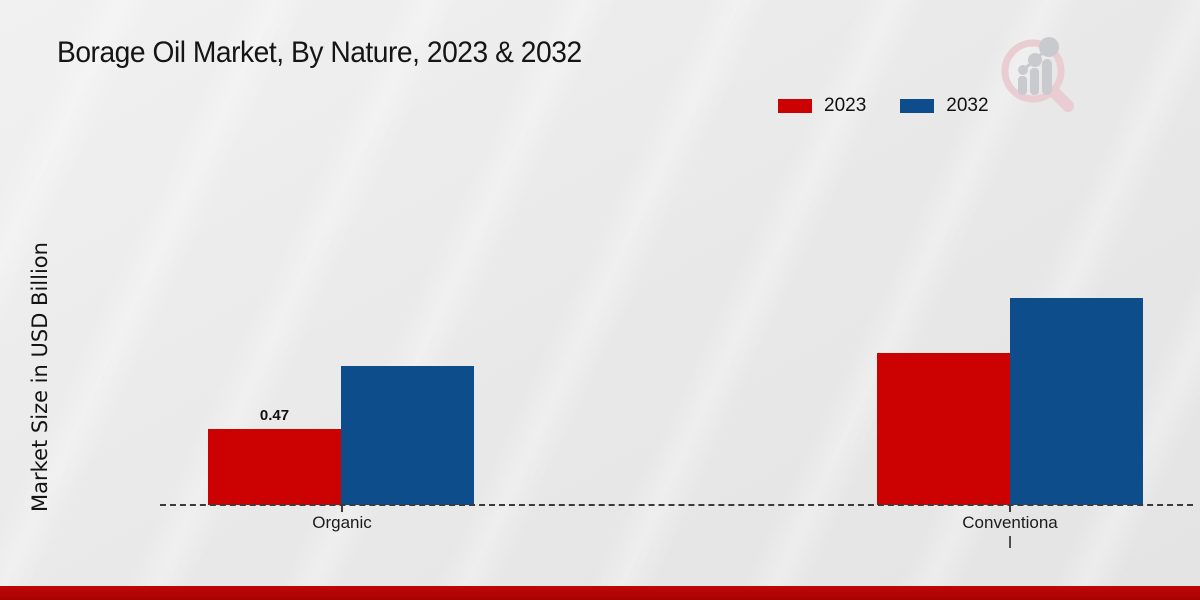  What do you see at coordinates (822, 106) in the screenshot?
I see `legend-item-2023: 2023` at bounding box center [822, 106].